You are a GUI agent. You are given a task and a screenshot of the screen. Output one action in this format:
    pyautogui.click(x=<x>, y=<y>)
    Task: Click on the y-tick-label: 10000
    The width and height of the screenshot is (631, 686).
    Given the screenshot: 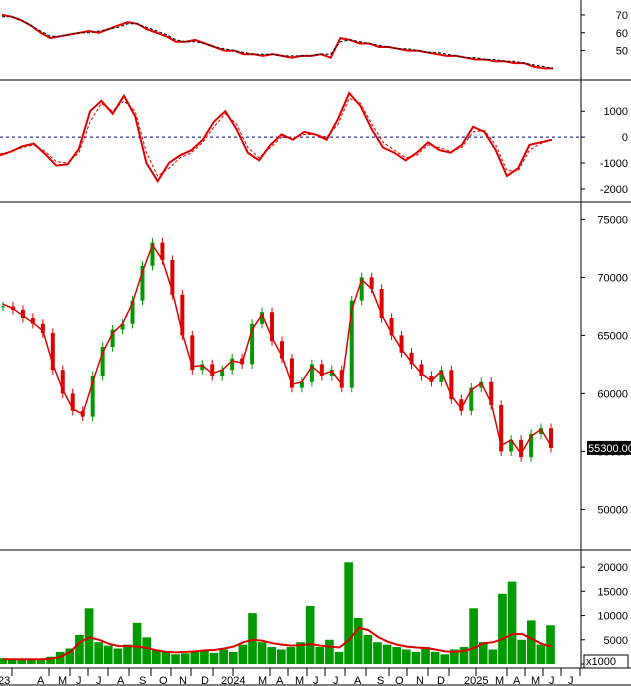 What is the action you would take?
    pyautogui.click(x=612, y=617)
    